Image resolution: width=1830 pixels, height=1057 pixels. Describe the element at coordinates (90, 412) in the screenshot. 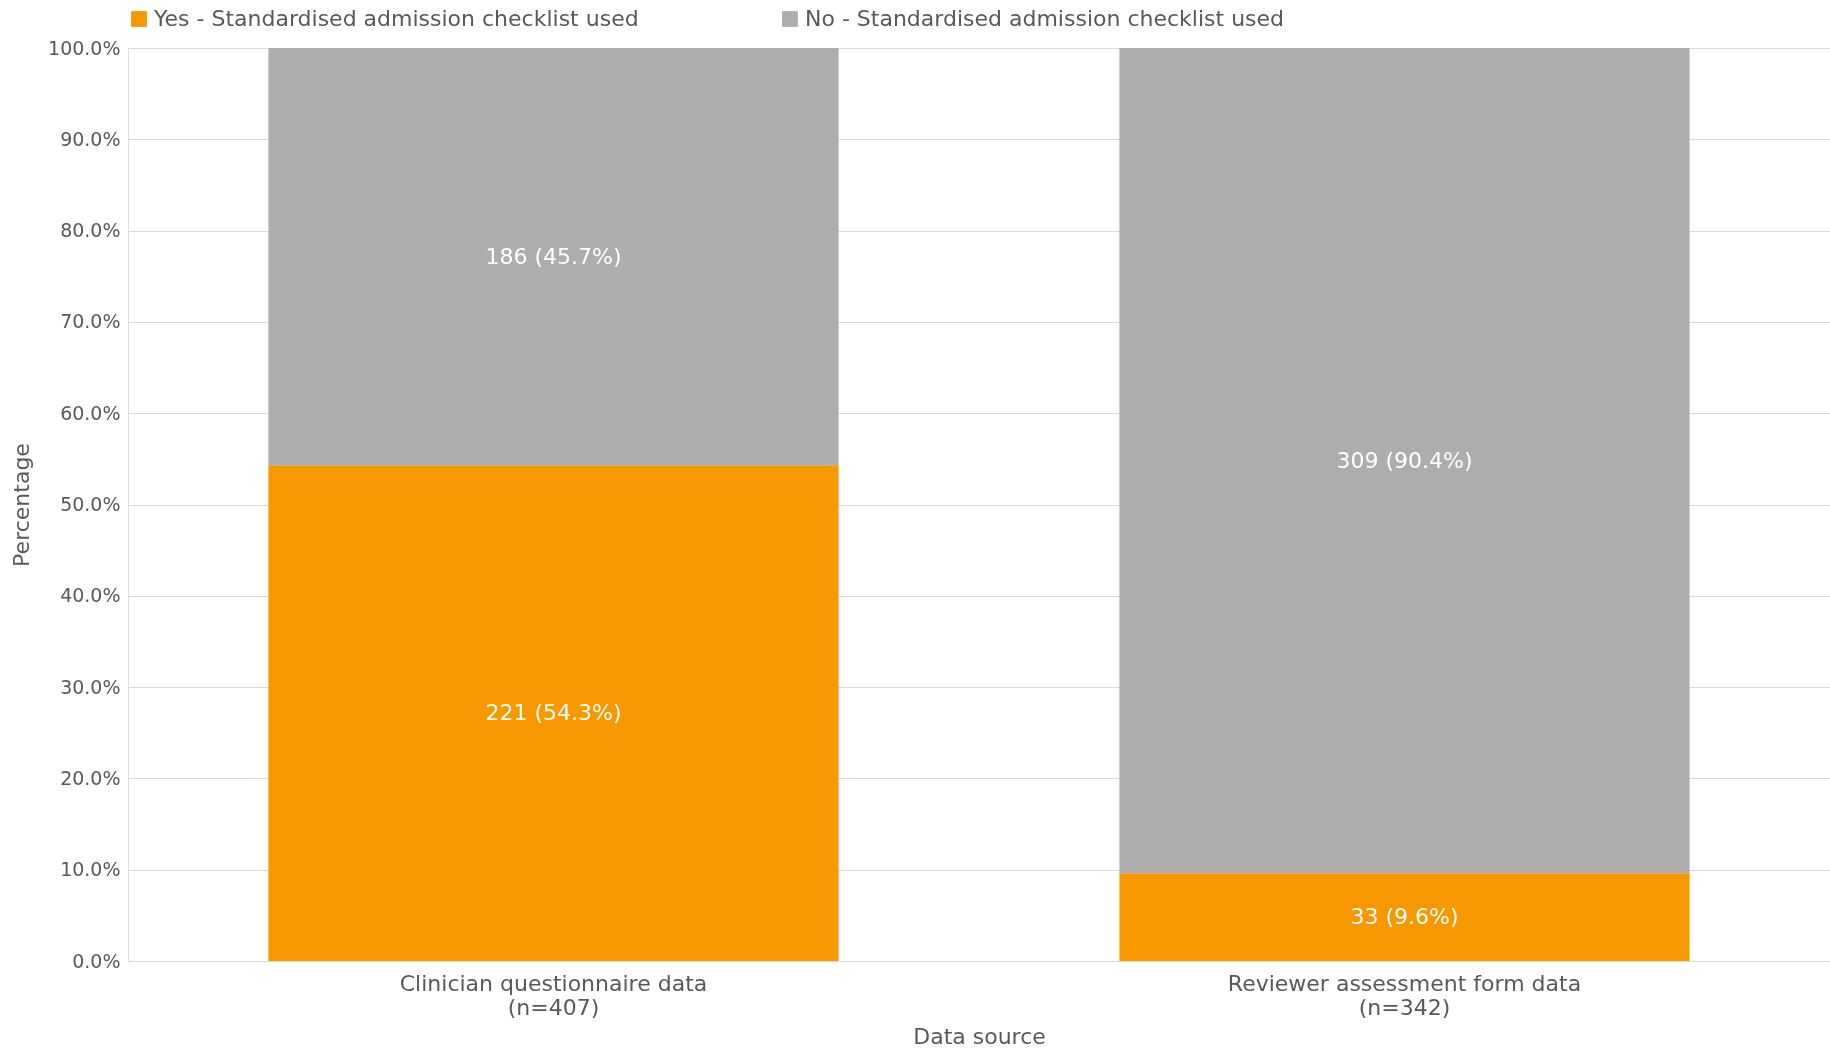

I see `y-tick-label: 60.0%` at that location.